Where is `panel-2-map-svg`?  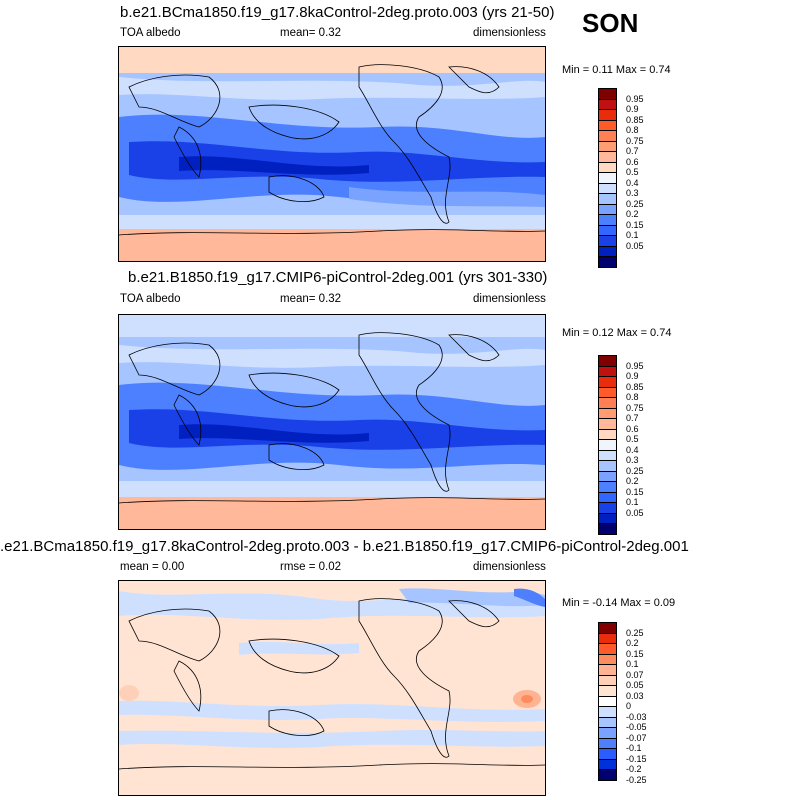 panel-2-map-svg is located at coordinates (332, 422).